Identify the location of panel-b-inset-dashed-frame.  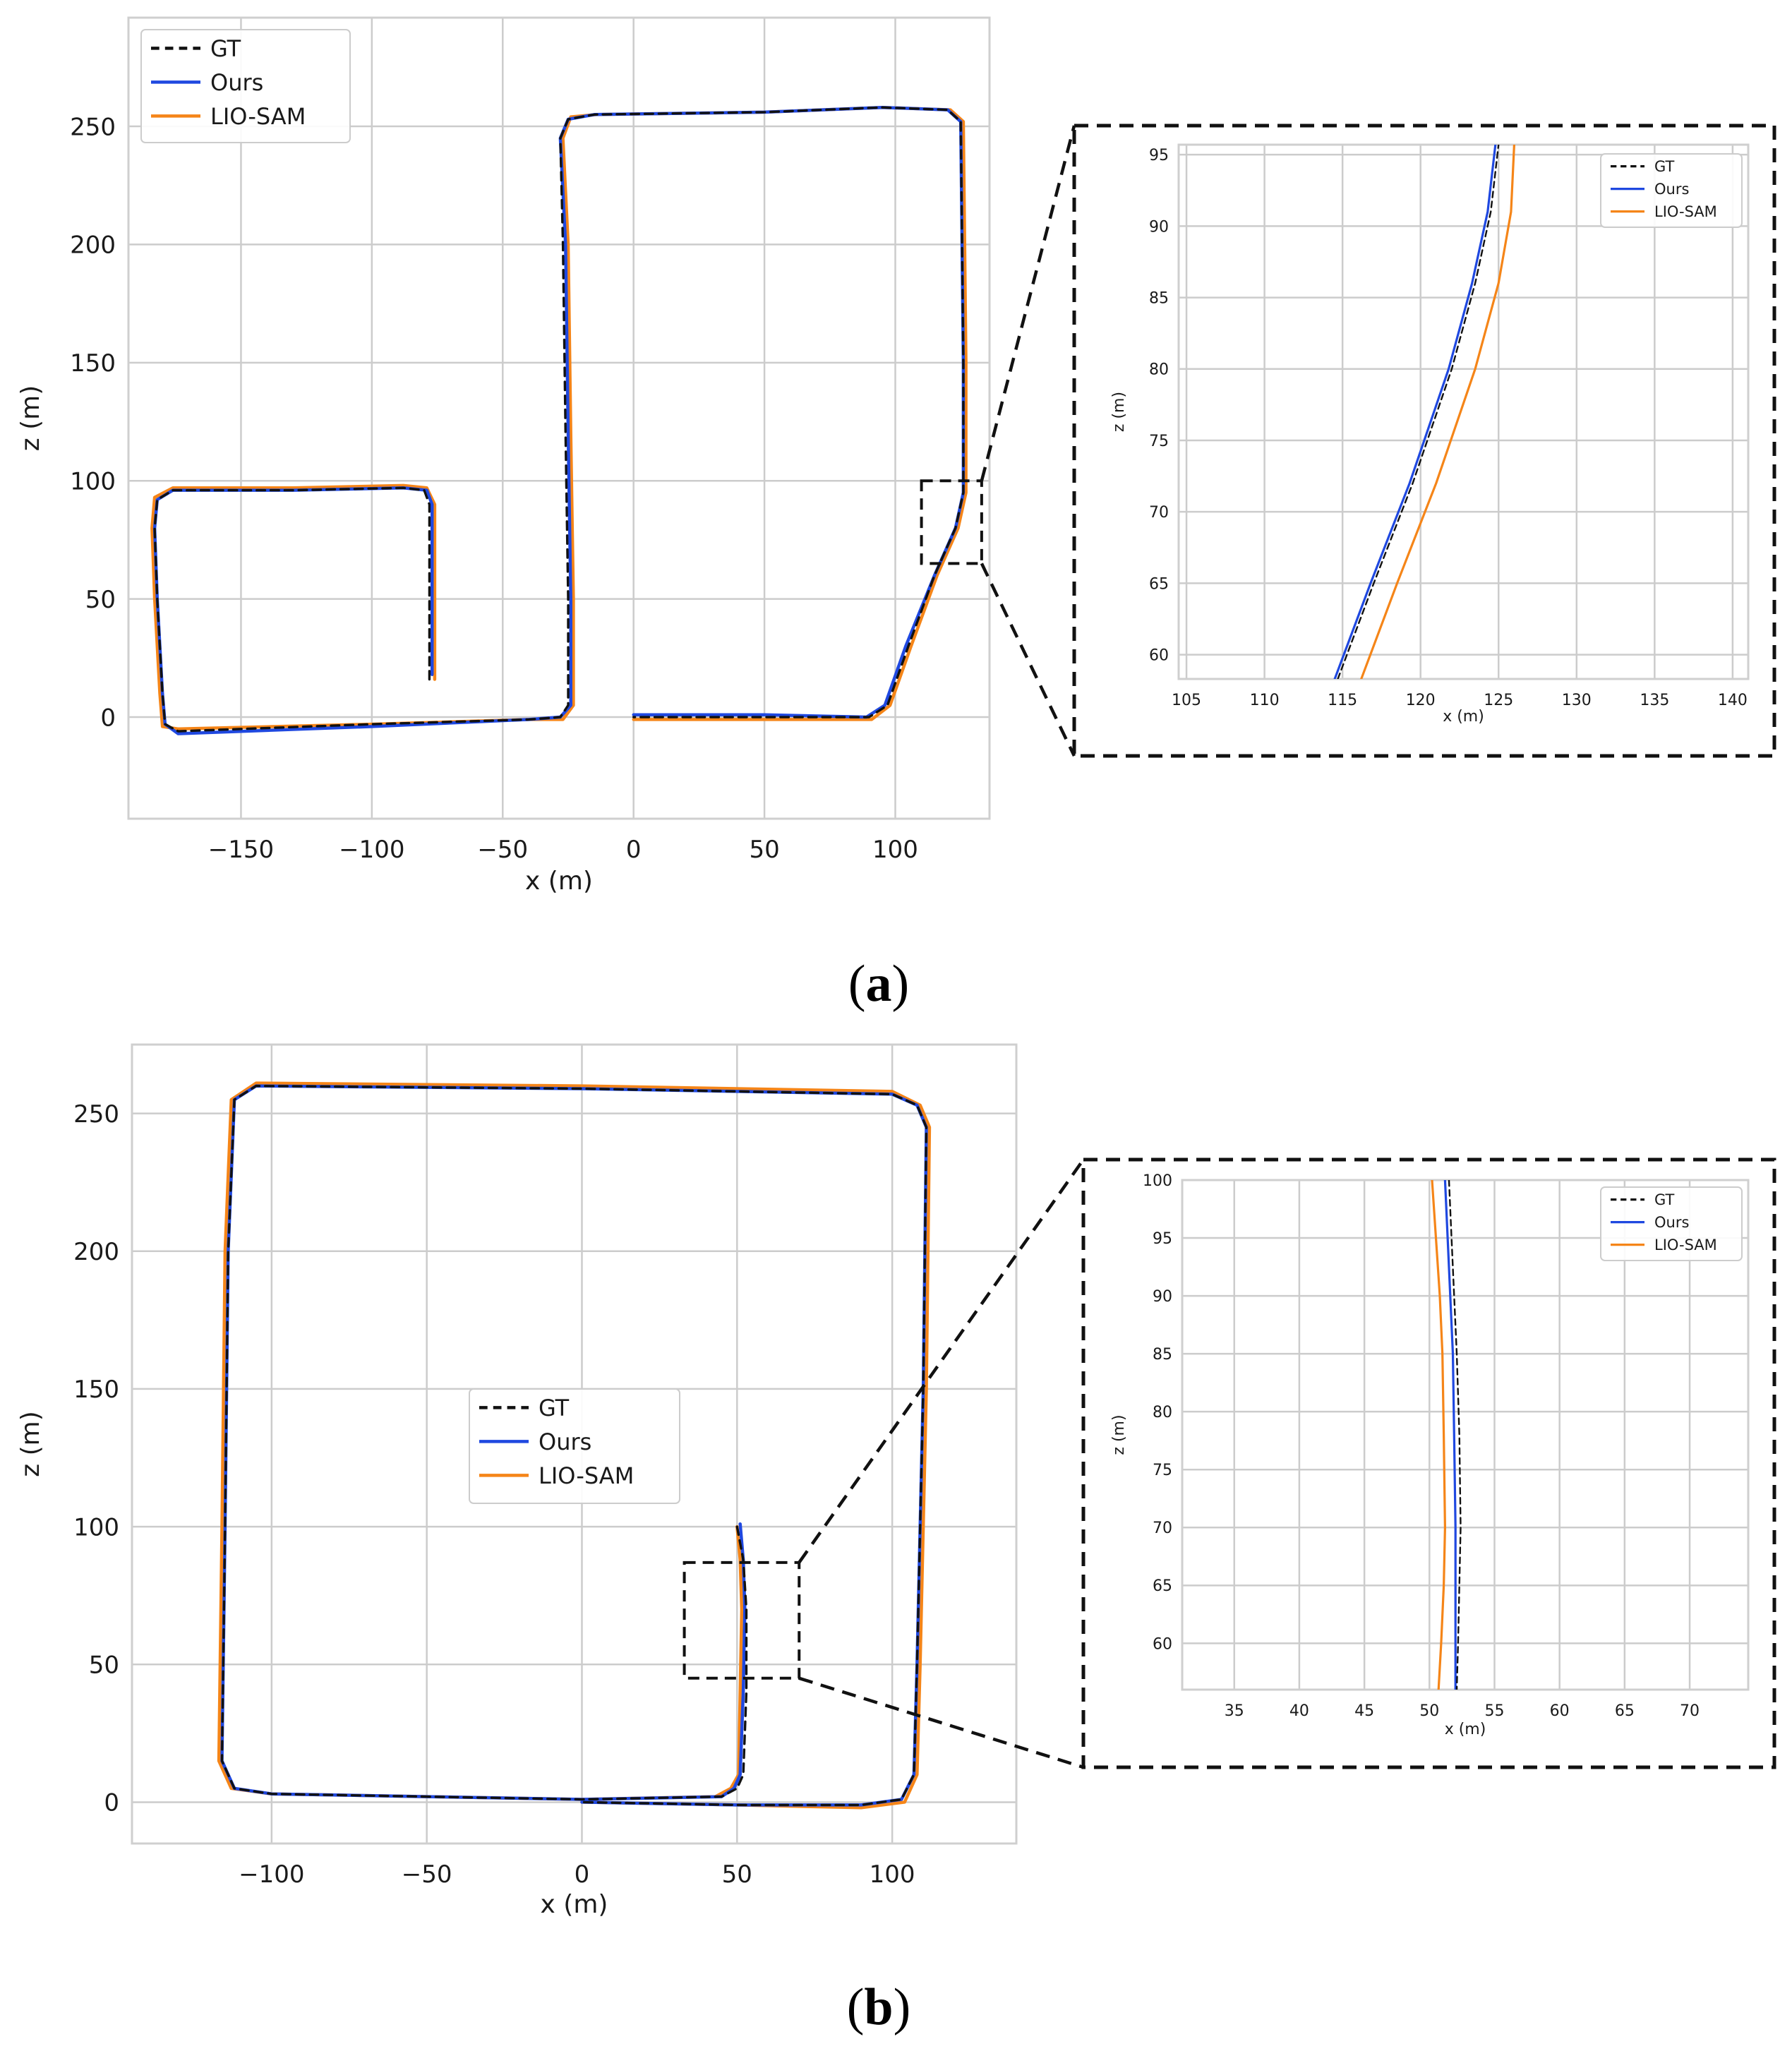
(1428, 1463).